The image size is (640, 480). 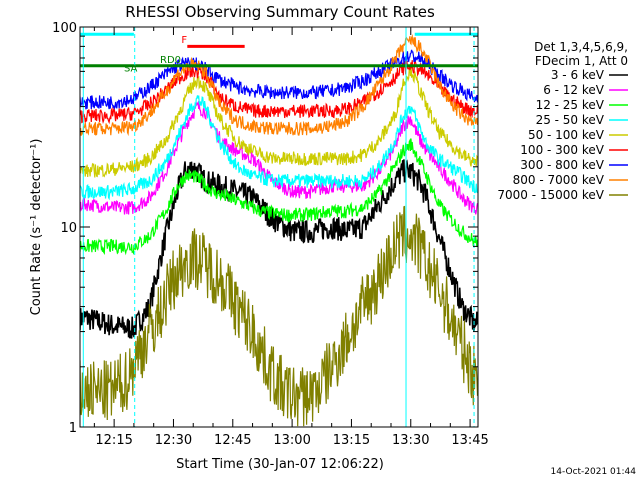 I want to click on x-tick-label-6: 13:45, so click(x=469, y=440).